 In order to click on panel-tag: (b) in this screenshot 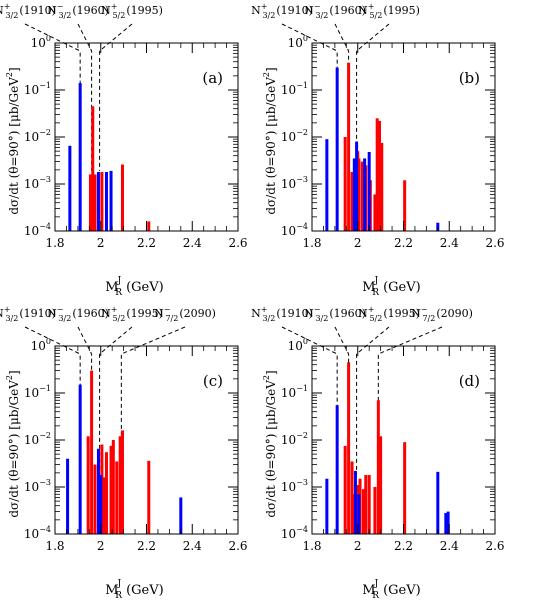, I will do `click(469, 78)`.